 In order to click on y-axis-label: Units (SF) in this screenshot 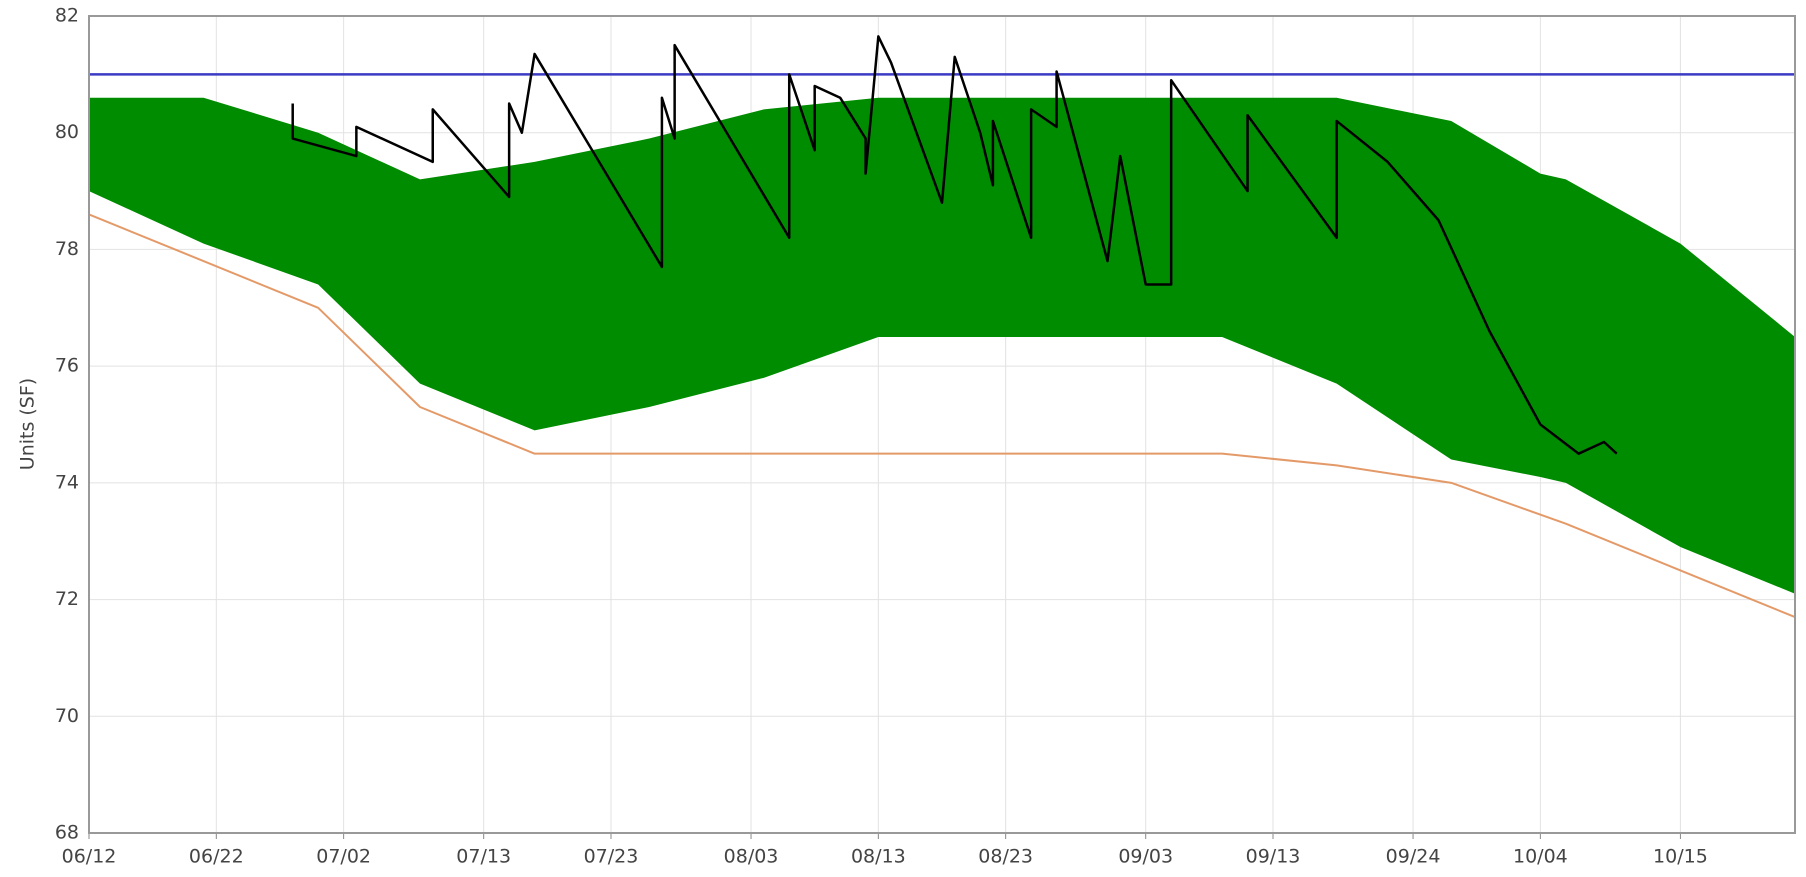, I will do `click(28, 424)`.